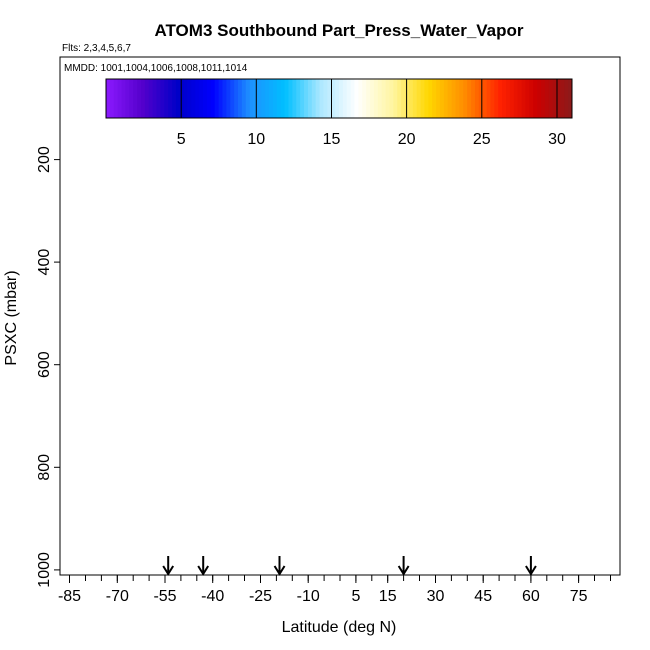 Image resolution: width=650 pixels, height=650 pixels. Describe the element at coordinates (338, 30) in the screenshot. I see `chart-title: ATOM3 Southbound Part_Press_Water_Vapor` at that location.